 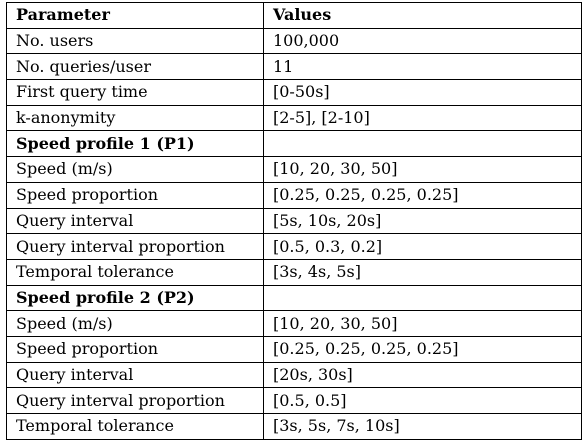 What do you see at coordinates (422, 118) in the screenshot?
I see `value-cell: [2-5], [2-10]` at bounding box center [422, 118].